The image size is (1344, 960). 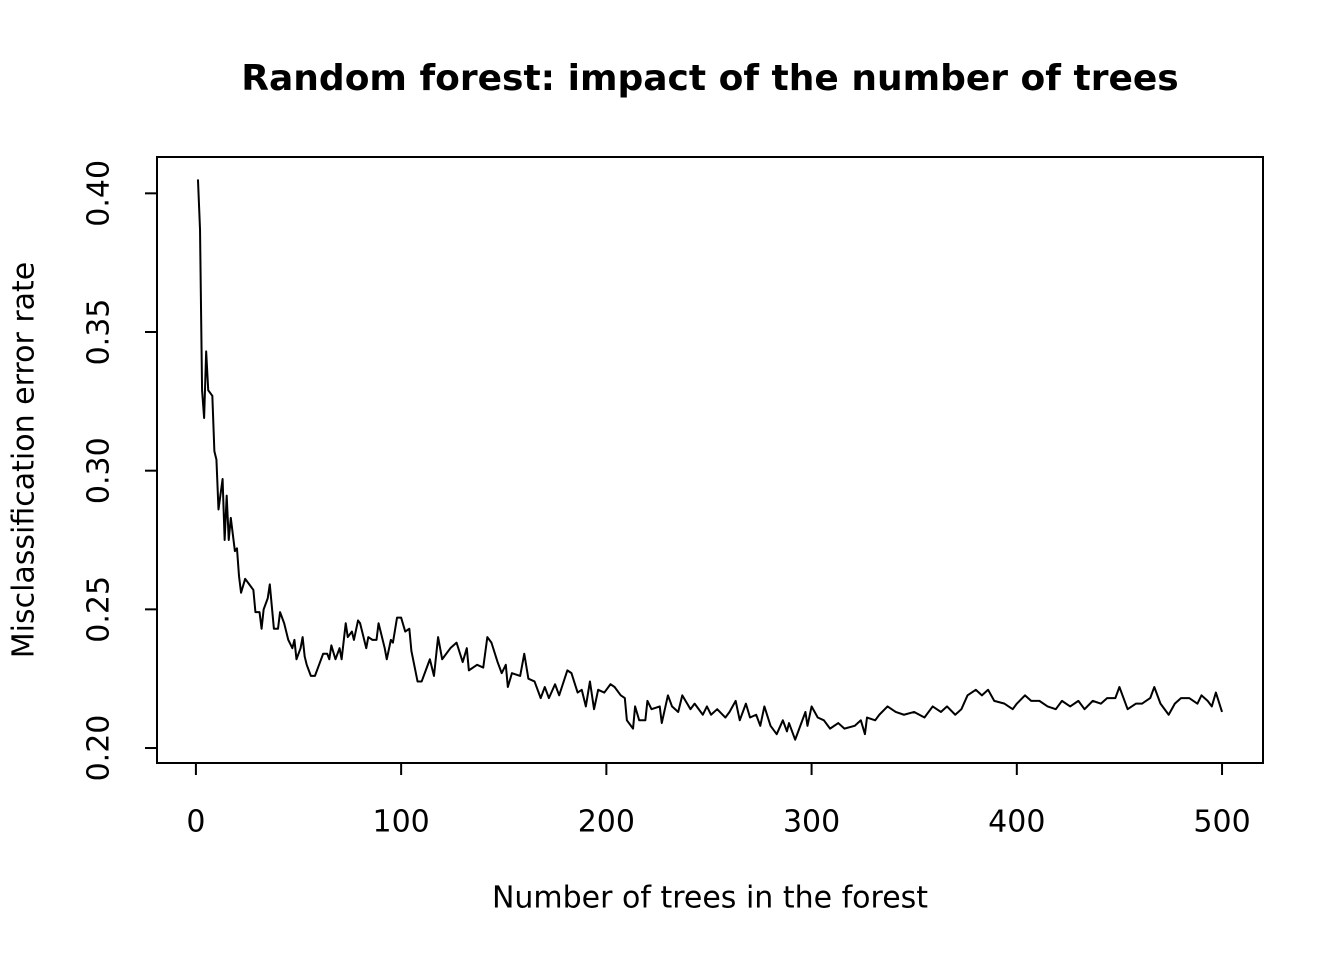 I want to click on x-tick-label: 200, so click(x=606, y=822).